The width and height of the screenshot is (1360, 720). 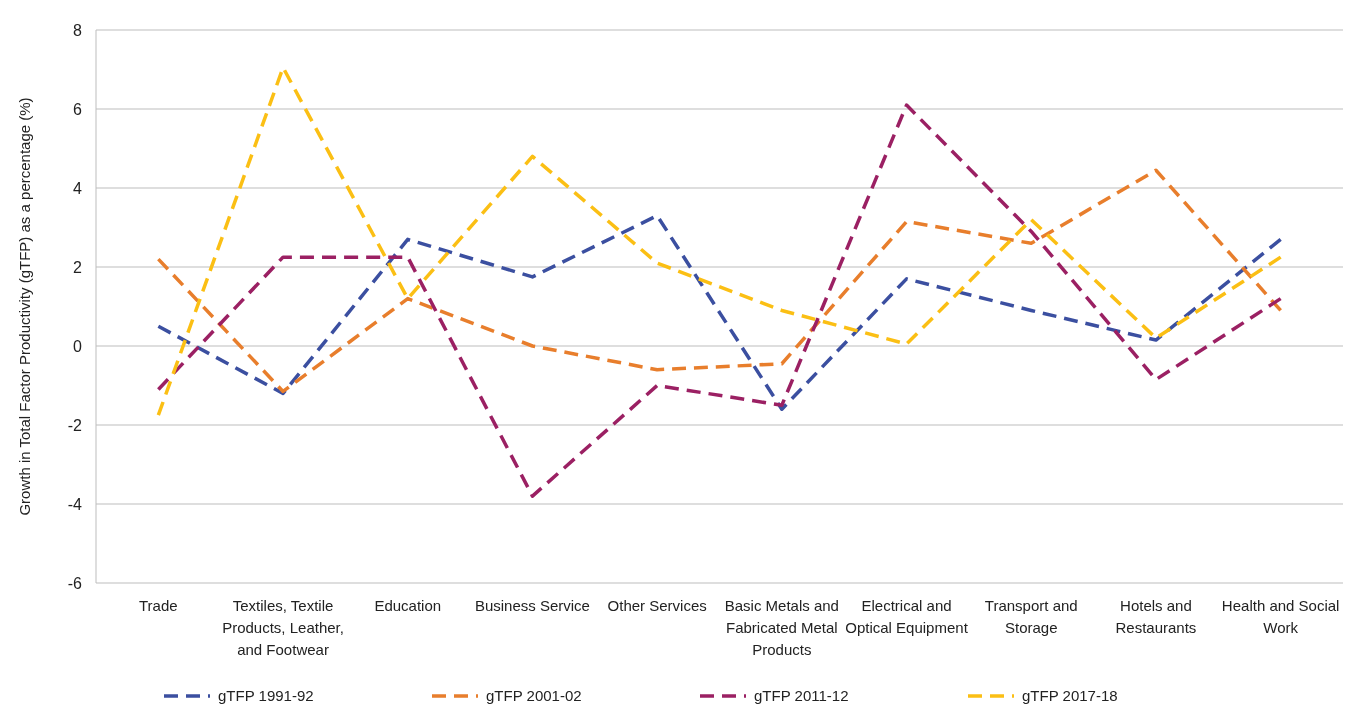 What do you see at coordinates (78, 188) in the screenshot?
I see `y-tick-label: 4` at bounding box center [78, 188].